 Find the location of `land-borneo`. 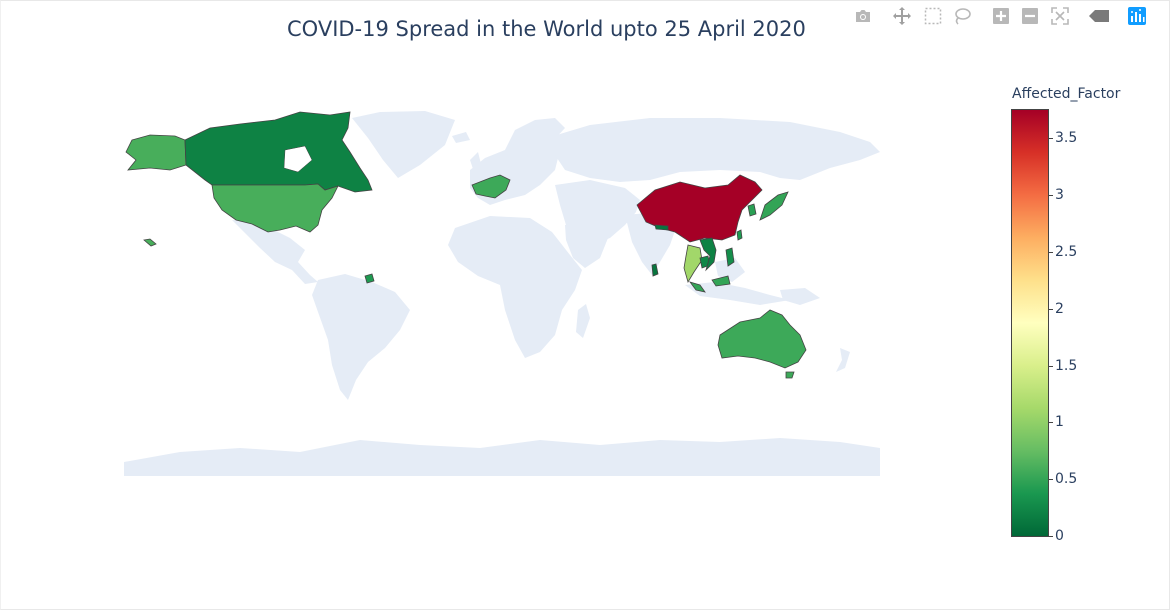

land-borneo is located at coordinates (730, 270).